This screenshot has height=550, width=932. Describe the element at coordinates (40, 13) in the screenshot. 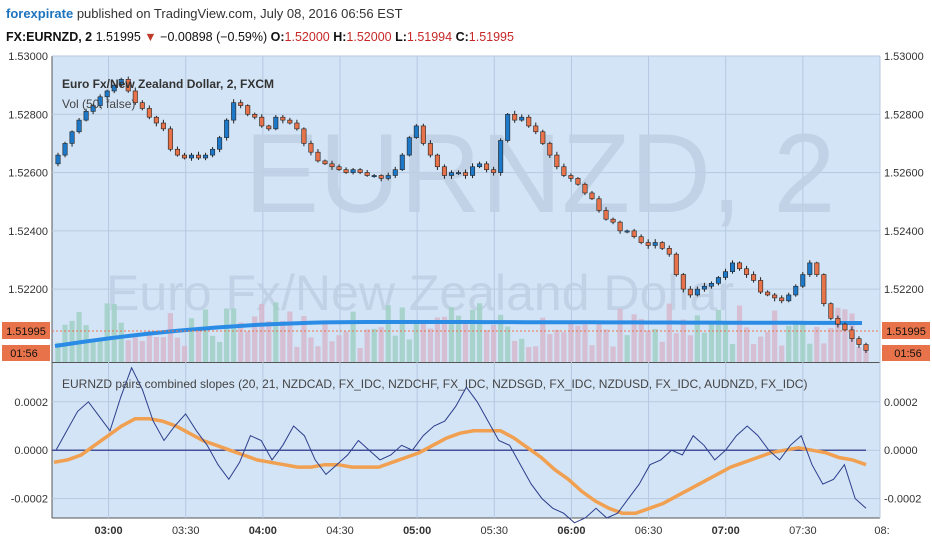

I see `author-link: forexpirate` at that location.